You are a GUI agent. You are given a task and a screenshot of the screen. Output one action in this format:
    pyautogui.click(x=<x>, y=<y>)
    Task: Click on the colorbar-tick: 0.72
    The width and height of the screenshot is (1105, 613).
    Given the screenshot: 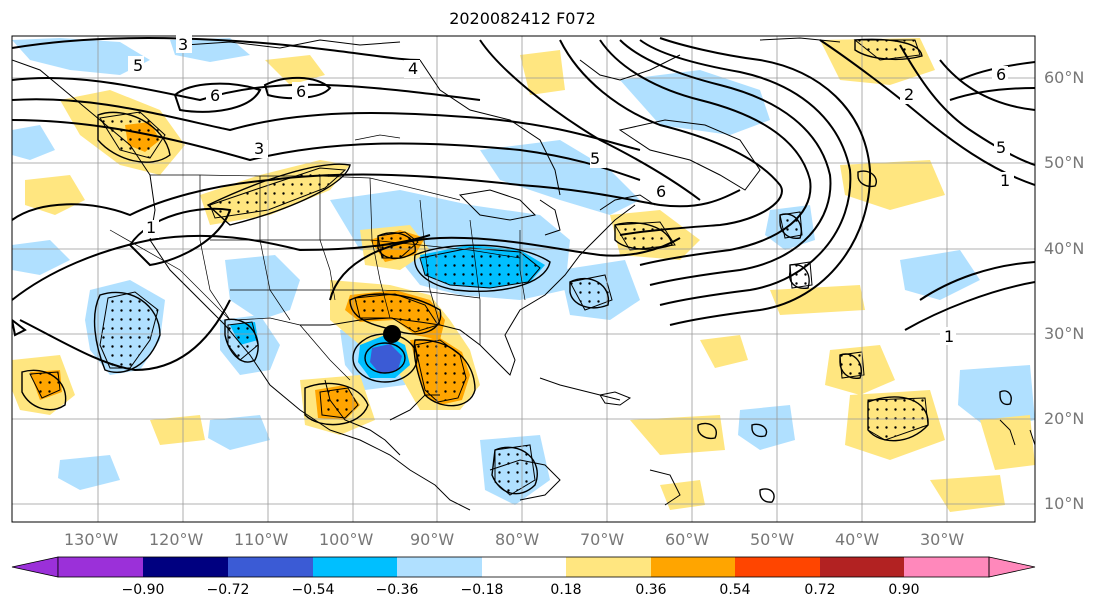 What is the action you would take?
    pyautogui.click(x=820, y=590)
    